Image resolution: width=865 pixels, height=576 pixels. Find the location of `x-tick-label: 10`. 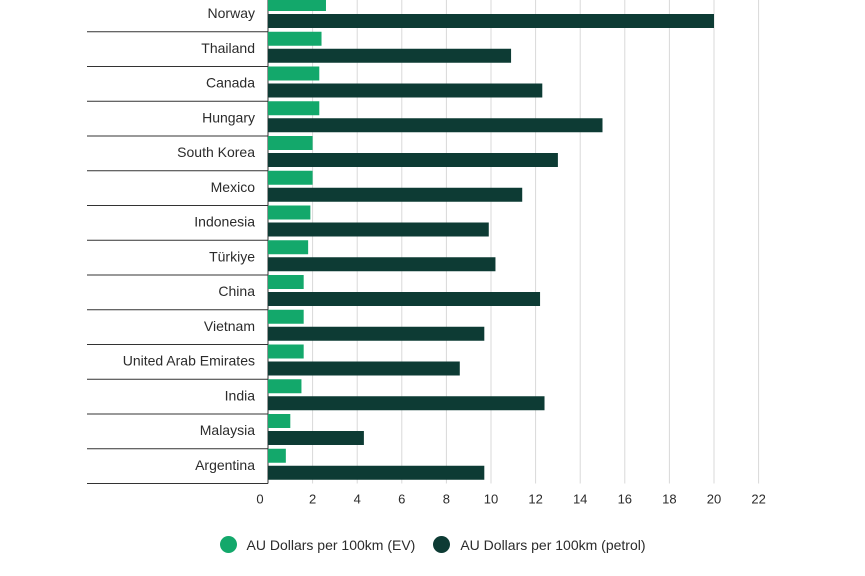

x-tick-label: 10 is located at coordinates (491, 499).